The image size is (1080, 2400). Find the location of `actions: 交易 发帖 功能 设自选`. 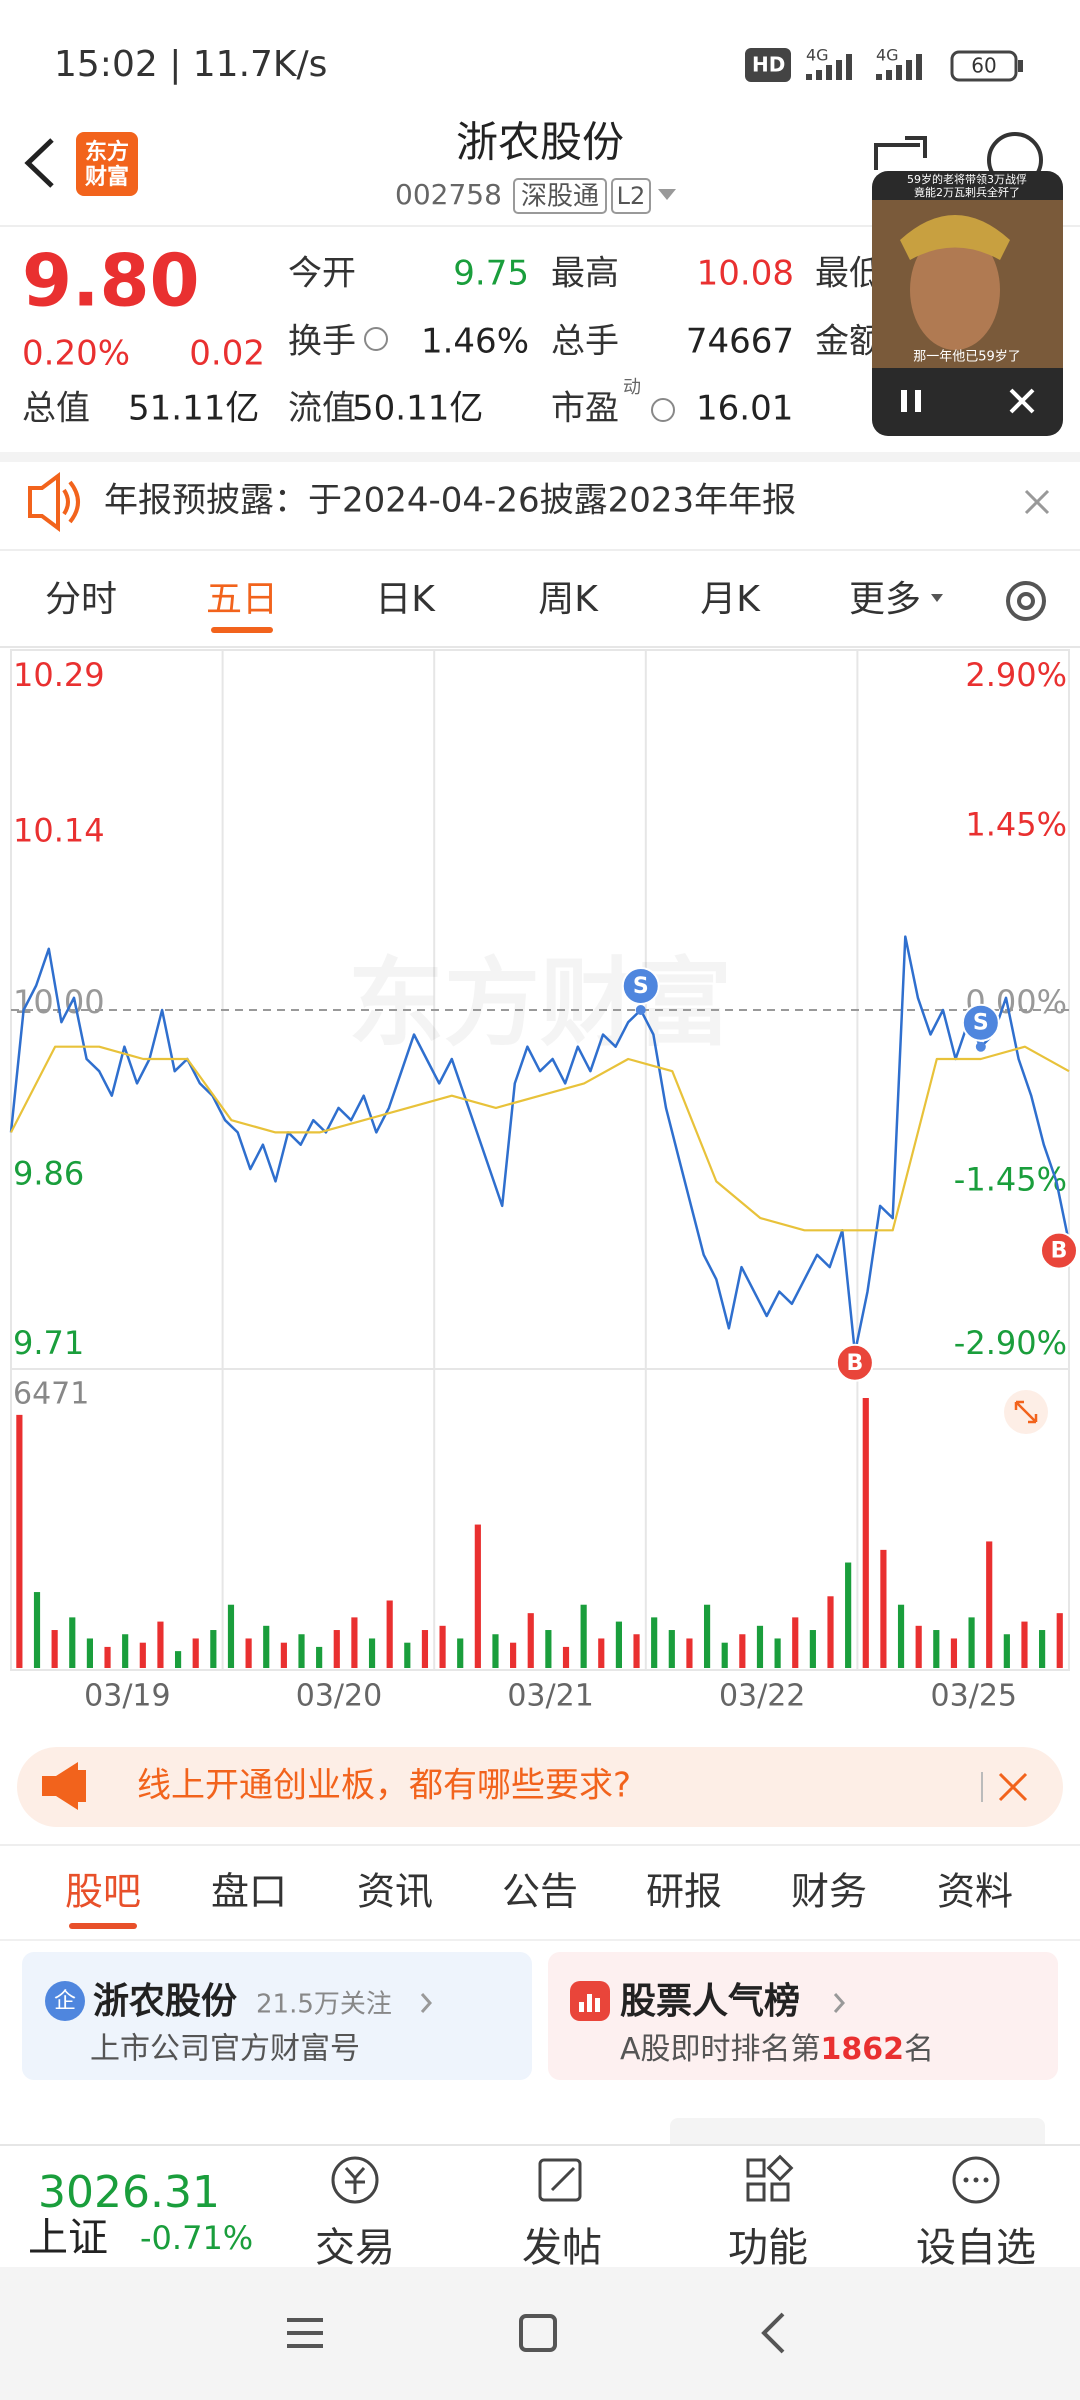

actions: 交易 发帖 功能 设自选 is located at coordinates (675, 2248).